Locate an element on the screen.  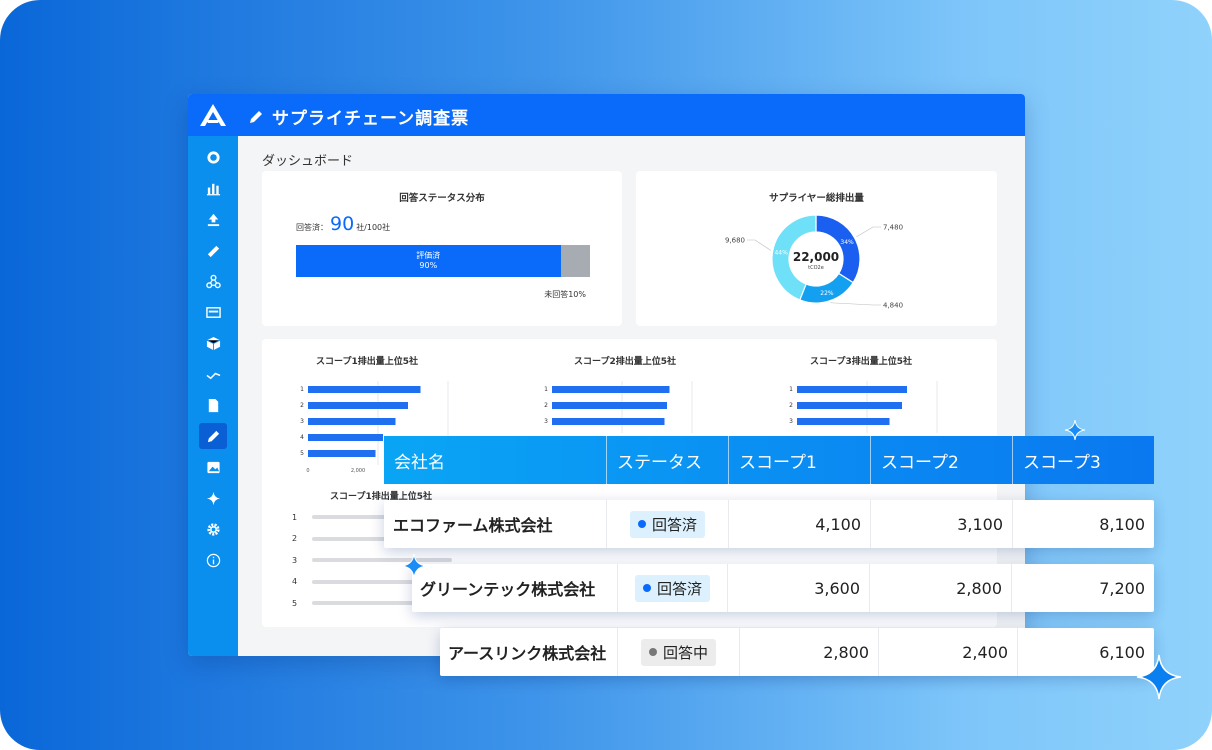
sidebar-item-upload is located at coordinates (213, 219).